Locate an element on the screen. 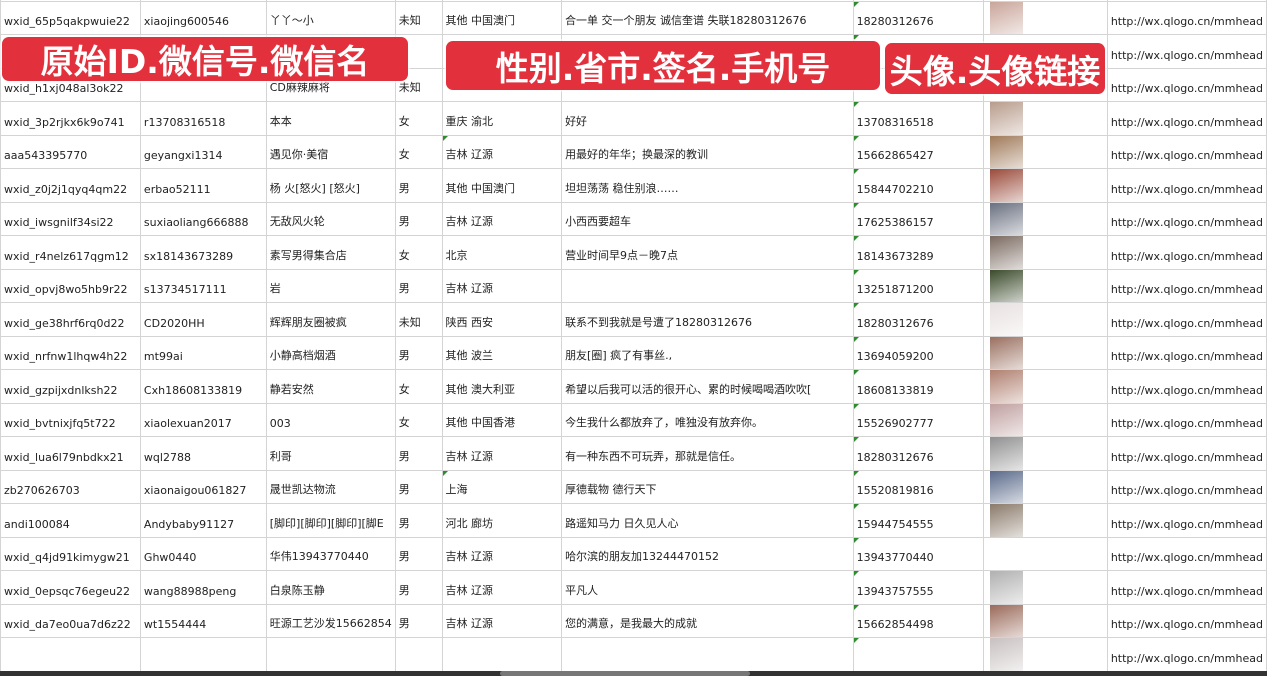  wechat-id-cell: Andybaby91127 is located at coordinates (203, 520).